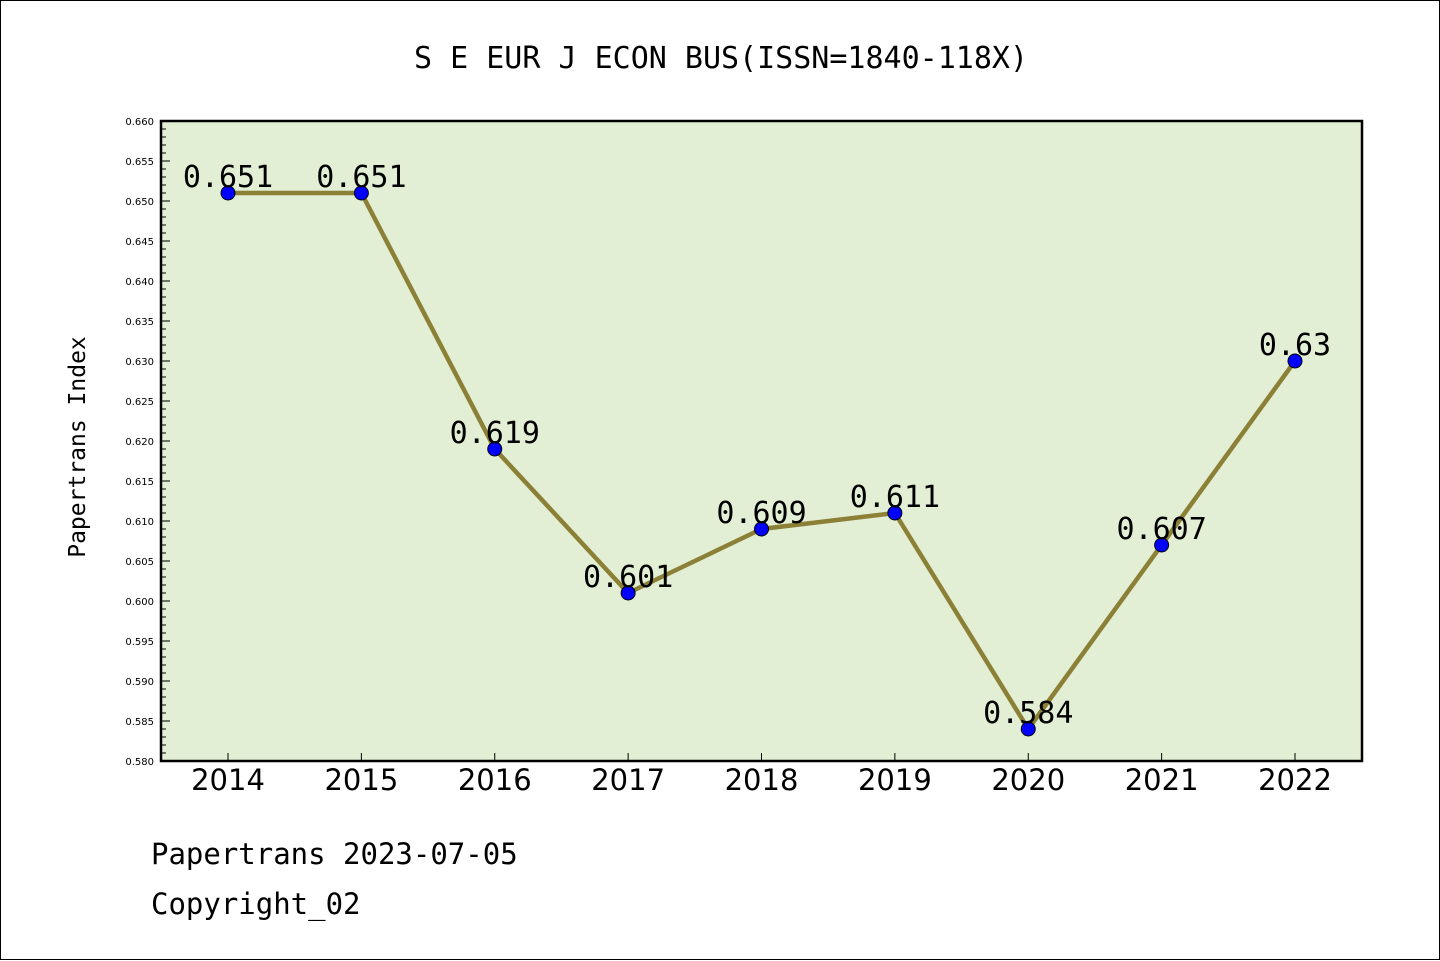  Describe the element at coordinates (78, 447) in the screenshot. I see `y-axis-label: Papertrans Index` at that location.